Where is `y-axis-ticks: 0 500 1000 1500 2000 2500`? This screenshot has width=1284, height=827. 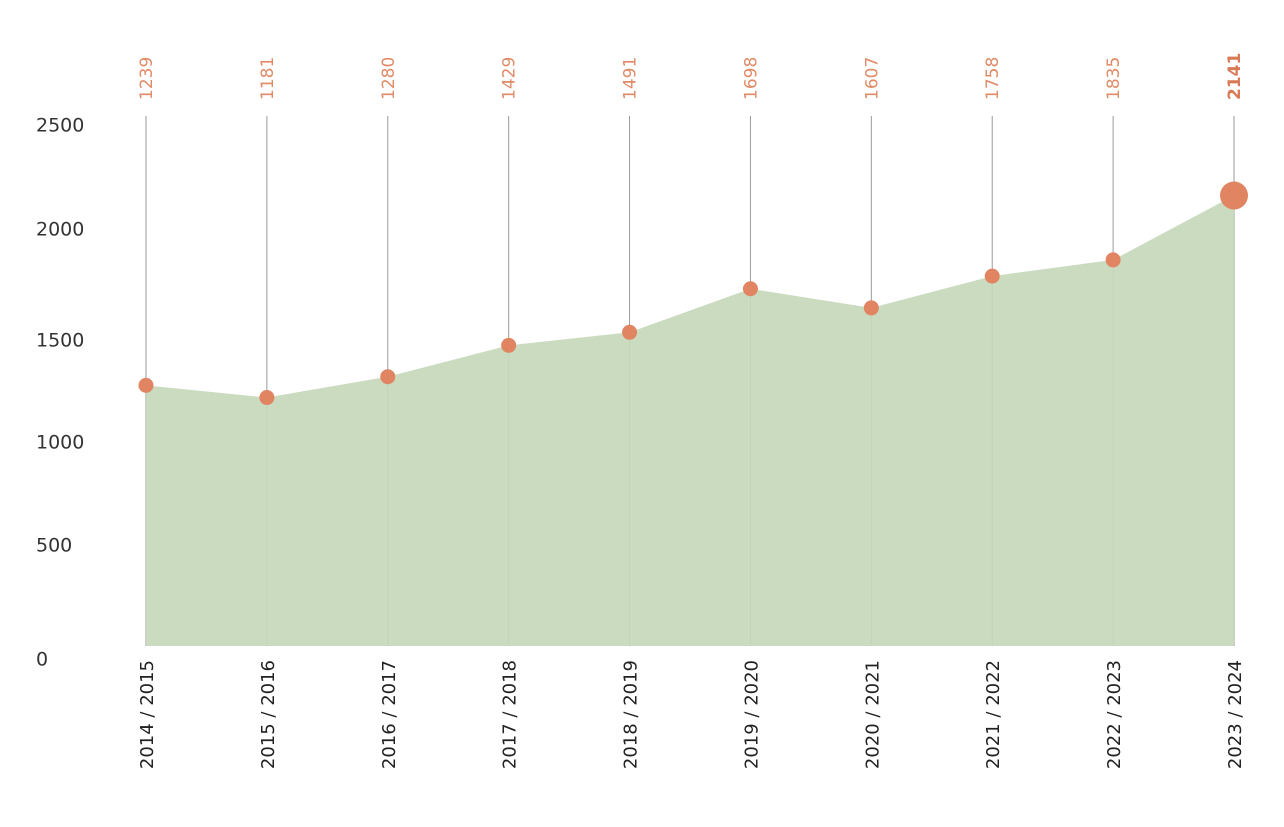
y-axis-ticks: 0 500 1000 1500 2000 2500 is located at coordinates (60, 393).